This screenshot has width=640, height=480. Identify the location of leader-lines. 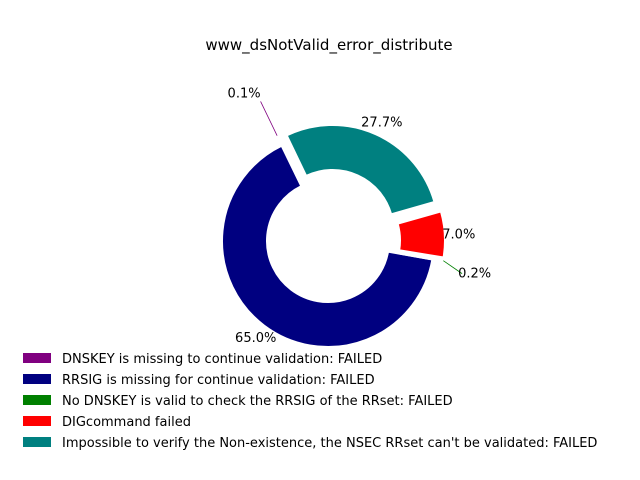
(361, 187).